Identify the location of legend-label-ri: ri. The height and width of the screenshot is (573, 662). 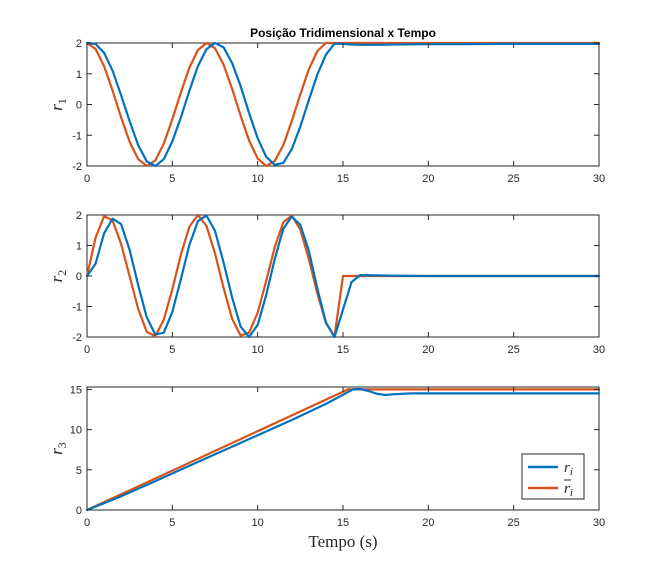
(568, 469).